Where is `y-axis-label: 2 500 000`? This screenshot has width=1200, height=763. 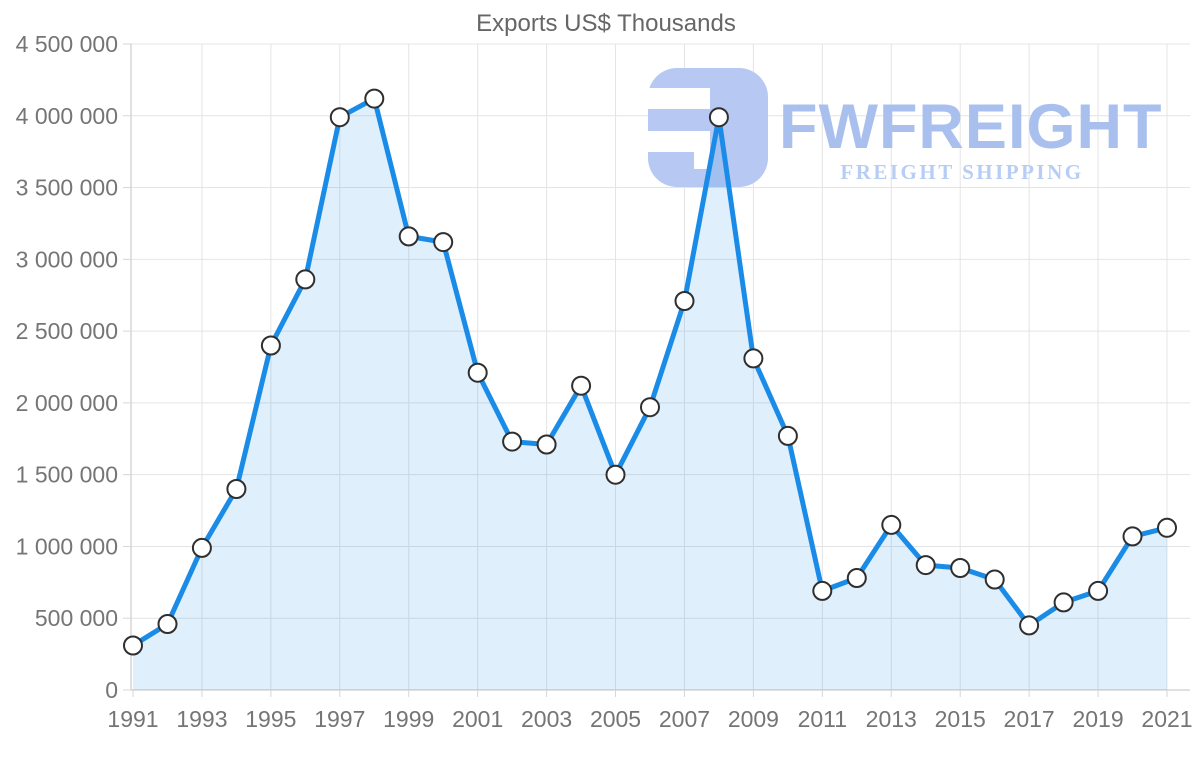 y-axis-label: 2 500 000 is located at coordinates (67, 331).